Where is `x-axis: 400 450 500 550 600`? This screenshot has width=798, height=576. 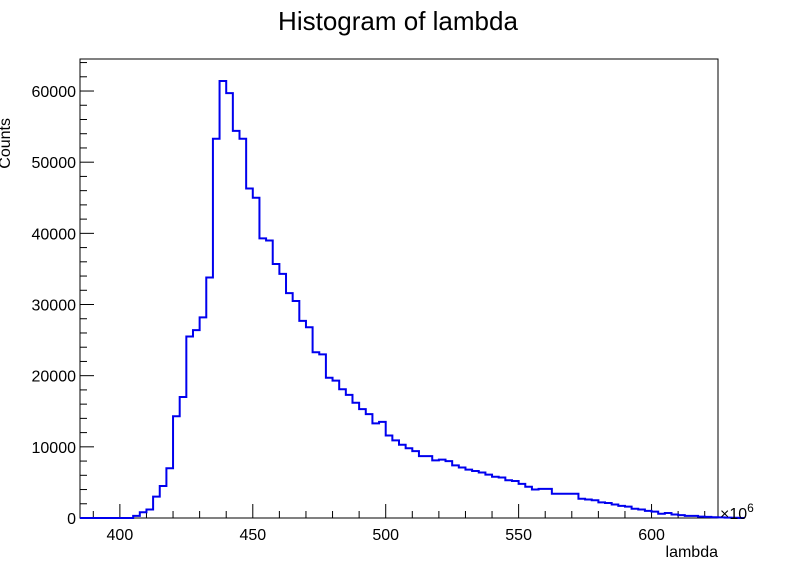 x-axis: 400 450 500 550 600 is located at coordinates (399, 524).